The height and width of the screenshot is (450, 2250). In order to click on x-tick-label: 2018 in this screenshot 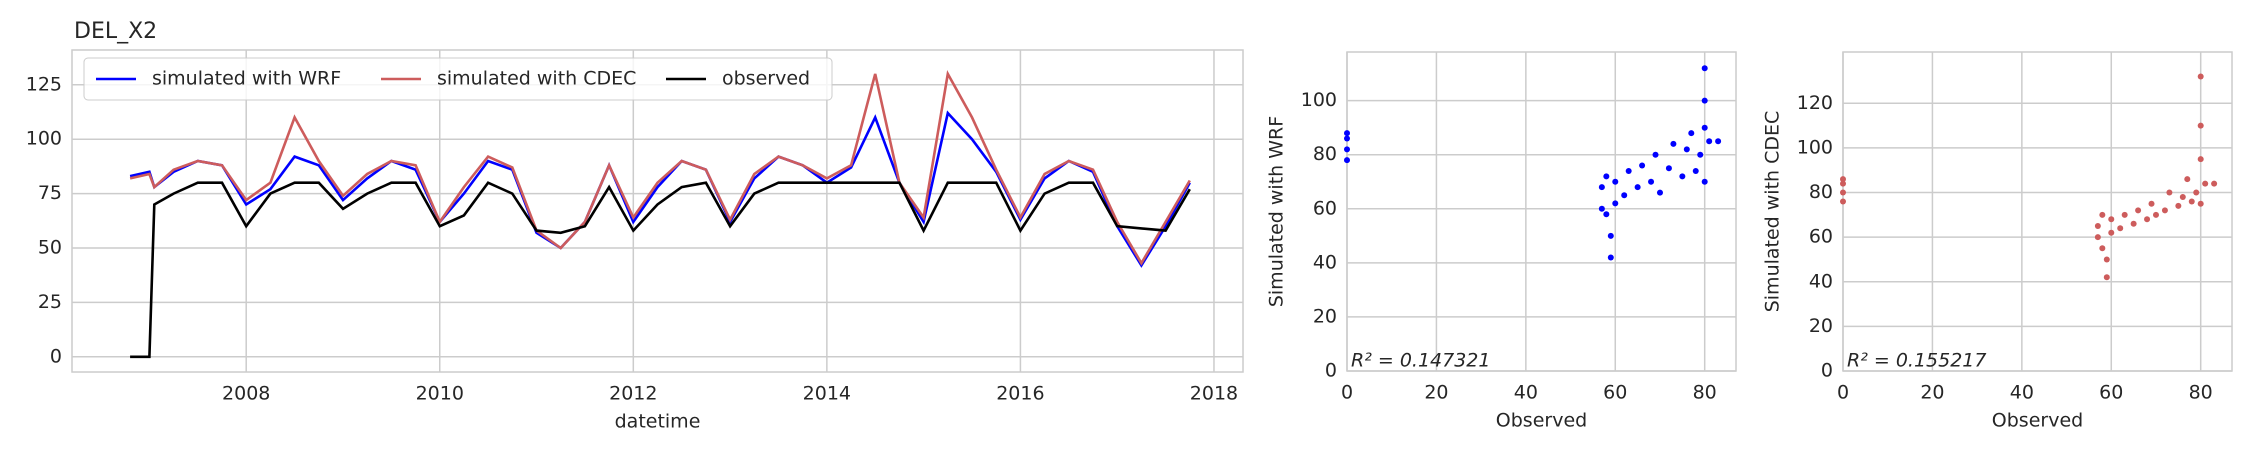, I will do `click(1214, 394)`.